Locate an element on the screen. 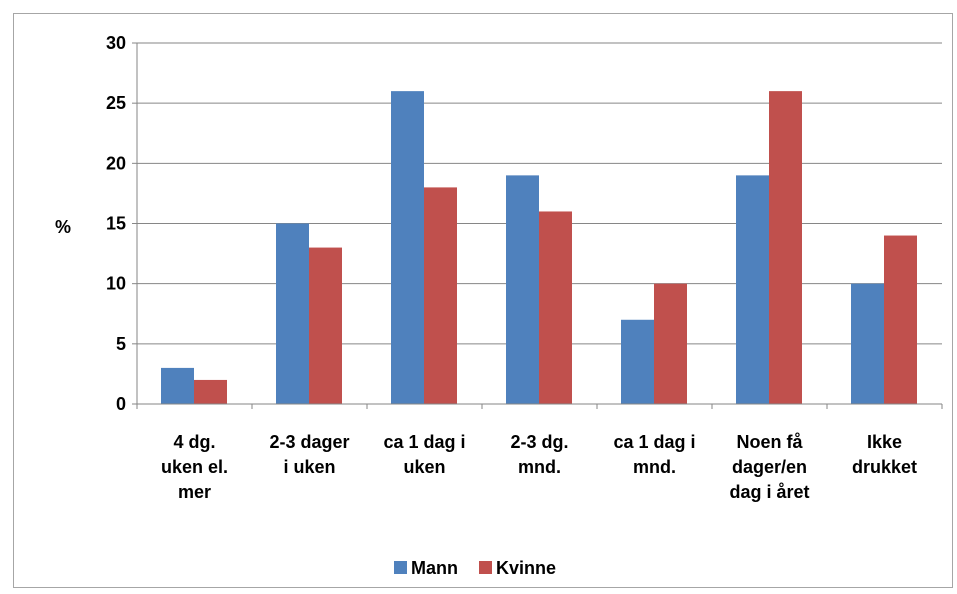 The width and height of the screenshot is (957, 594). x-category-label-line: uken is located at coordinates (424, 467).